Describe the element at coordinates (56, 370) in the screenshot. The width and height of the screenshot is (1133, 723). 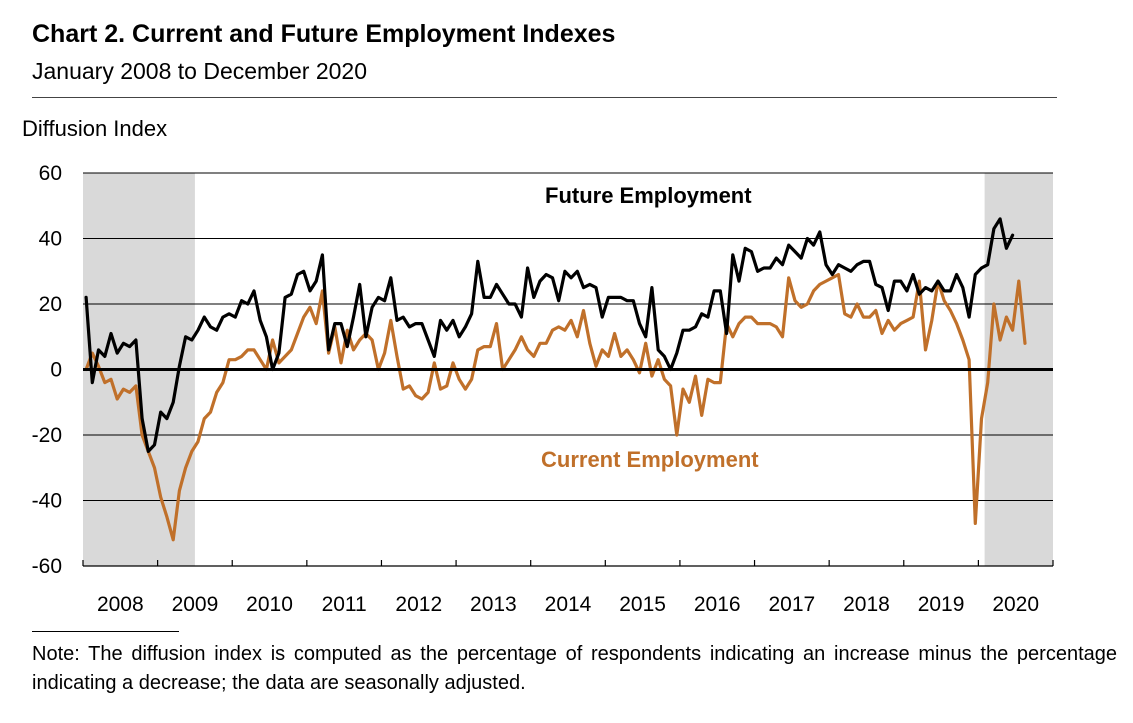
I see `y-tick-label: 0` at that location.